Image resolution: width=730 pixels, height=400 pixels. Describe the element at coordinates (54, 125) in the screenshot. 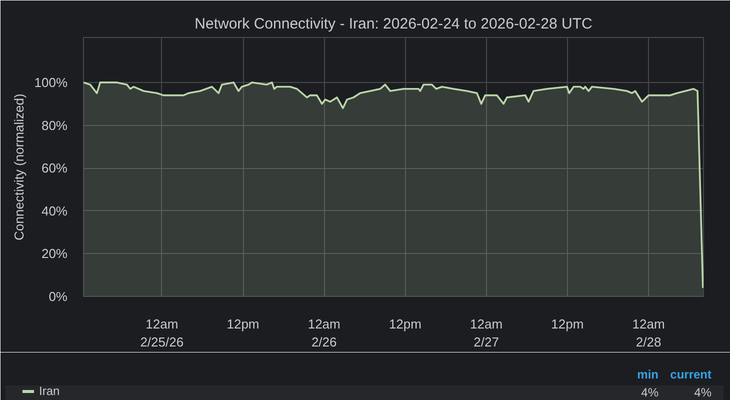

I see `y-tick-label: 80%` at that location.